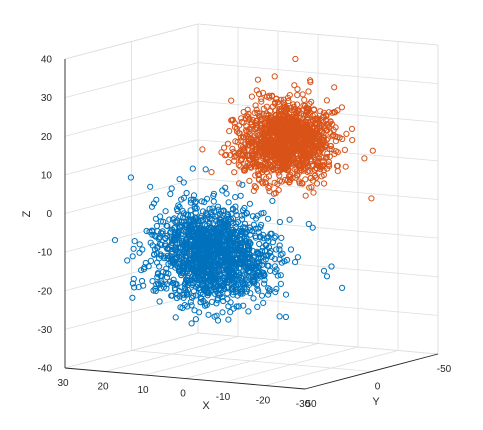 This screenshot has width=483, height=430. I want to click on x-axis-line, so click(185, 378).